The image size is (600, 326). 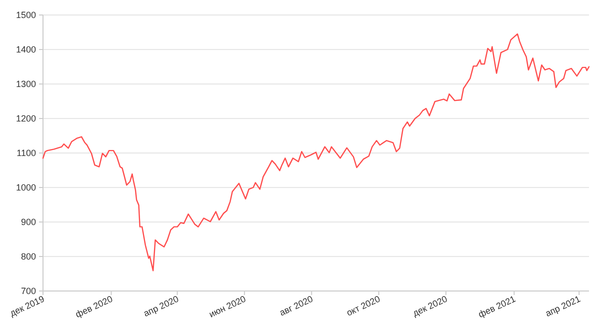 I want to click on y-tick-label: 1100, so click(x=26, y=153).